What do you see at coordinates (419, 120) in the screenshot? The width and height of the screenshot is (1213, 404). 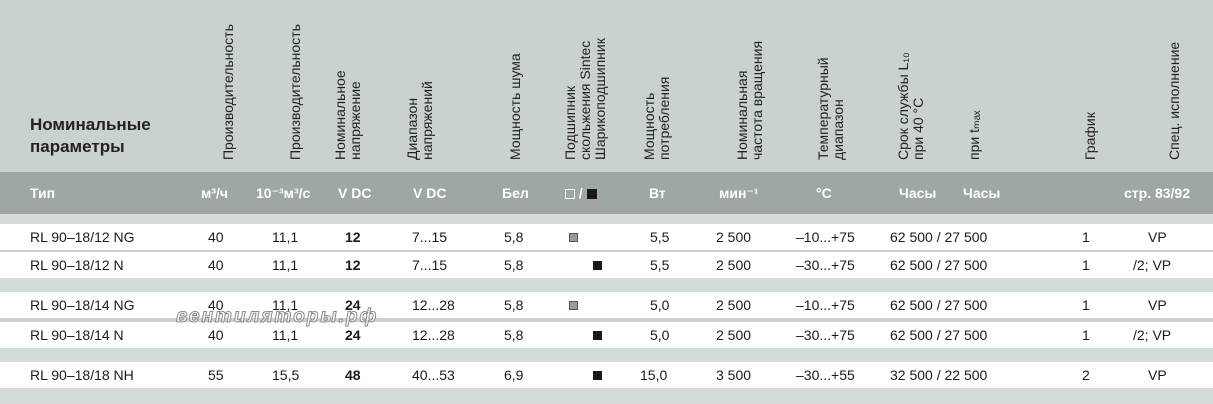 I see `col-header-range: Диапазон напряжений` at bounding box center [419, 120].